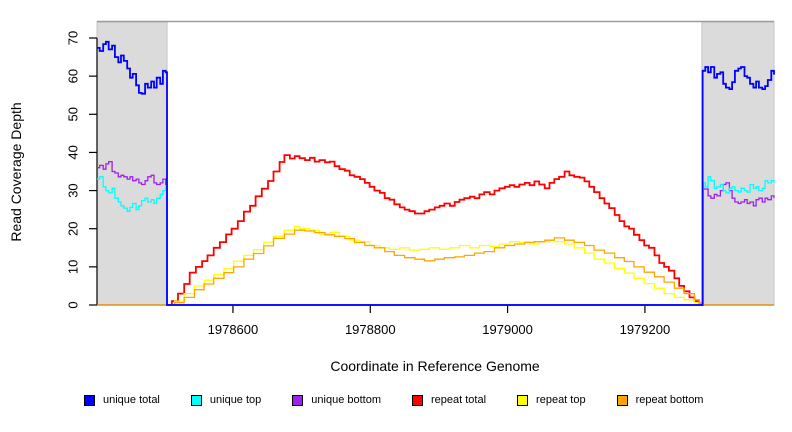  Describe the element at coordinates (73, 304) in the screenshot. I see `y-tick-label: 0` at that location.